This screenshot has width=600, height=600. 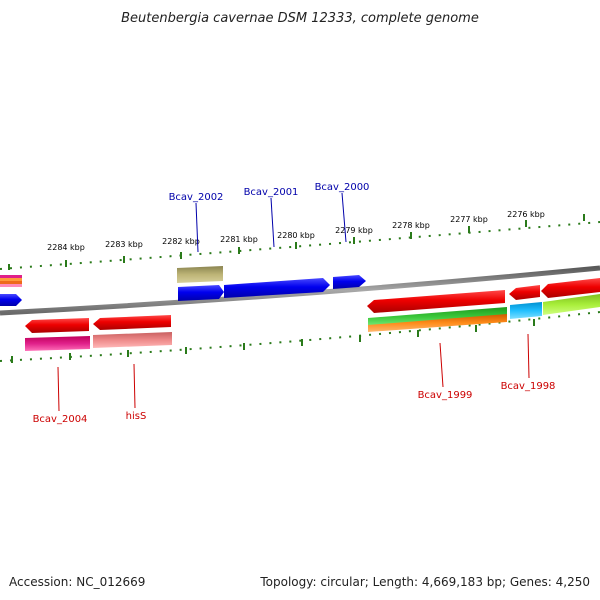 What do you see at coordinates (181, 241) in the screenshot?
I see `ruler-label: 2282 kbp` at bounding box center [181, 241].